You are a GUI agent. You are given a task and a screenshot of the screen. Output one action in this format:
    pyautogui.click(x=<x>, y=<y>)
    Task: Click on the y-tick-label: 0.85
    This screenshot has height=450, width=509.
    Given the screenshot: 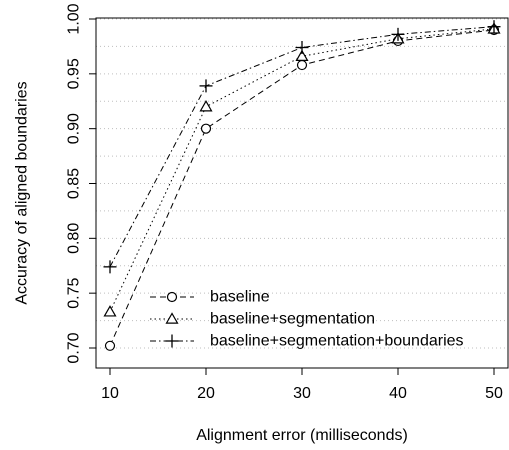 What is the action you would take?
    pyautogui.click(x=74, y=183)
    